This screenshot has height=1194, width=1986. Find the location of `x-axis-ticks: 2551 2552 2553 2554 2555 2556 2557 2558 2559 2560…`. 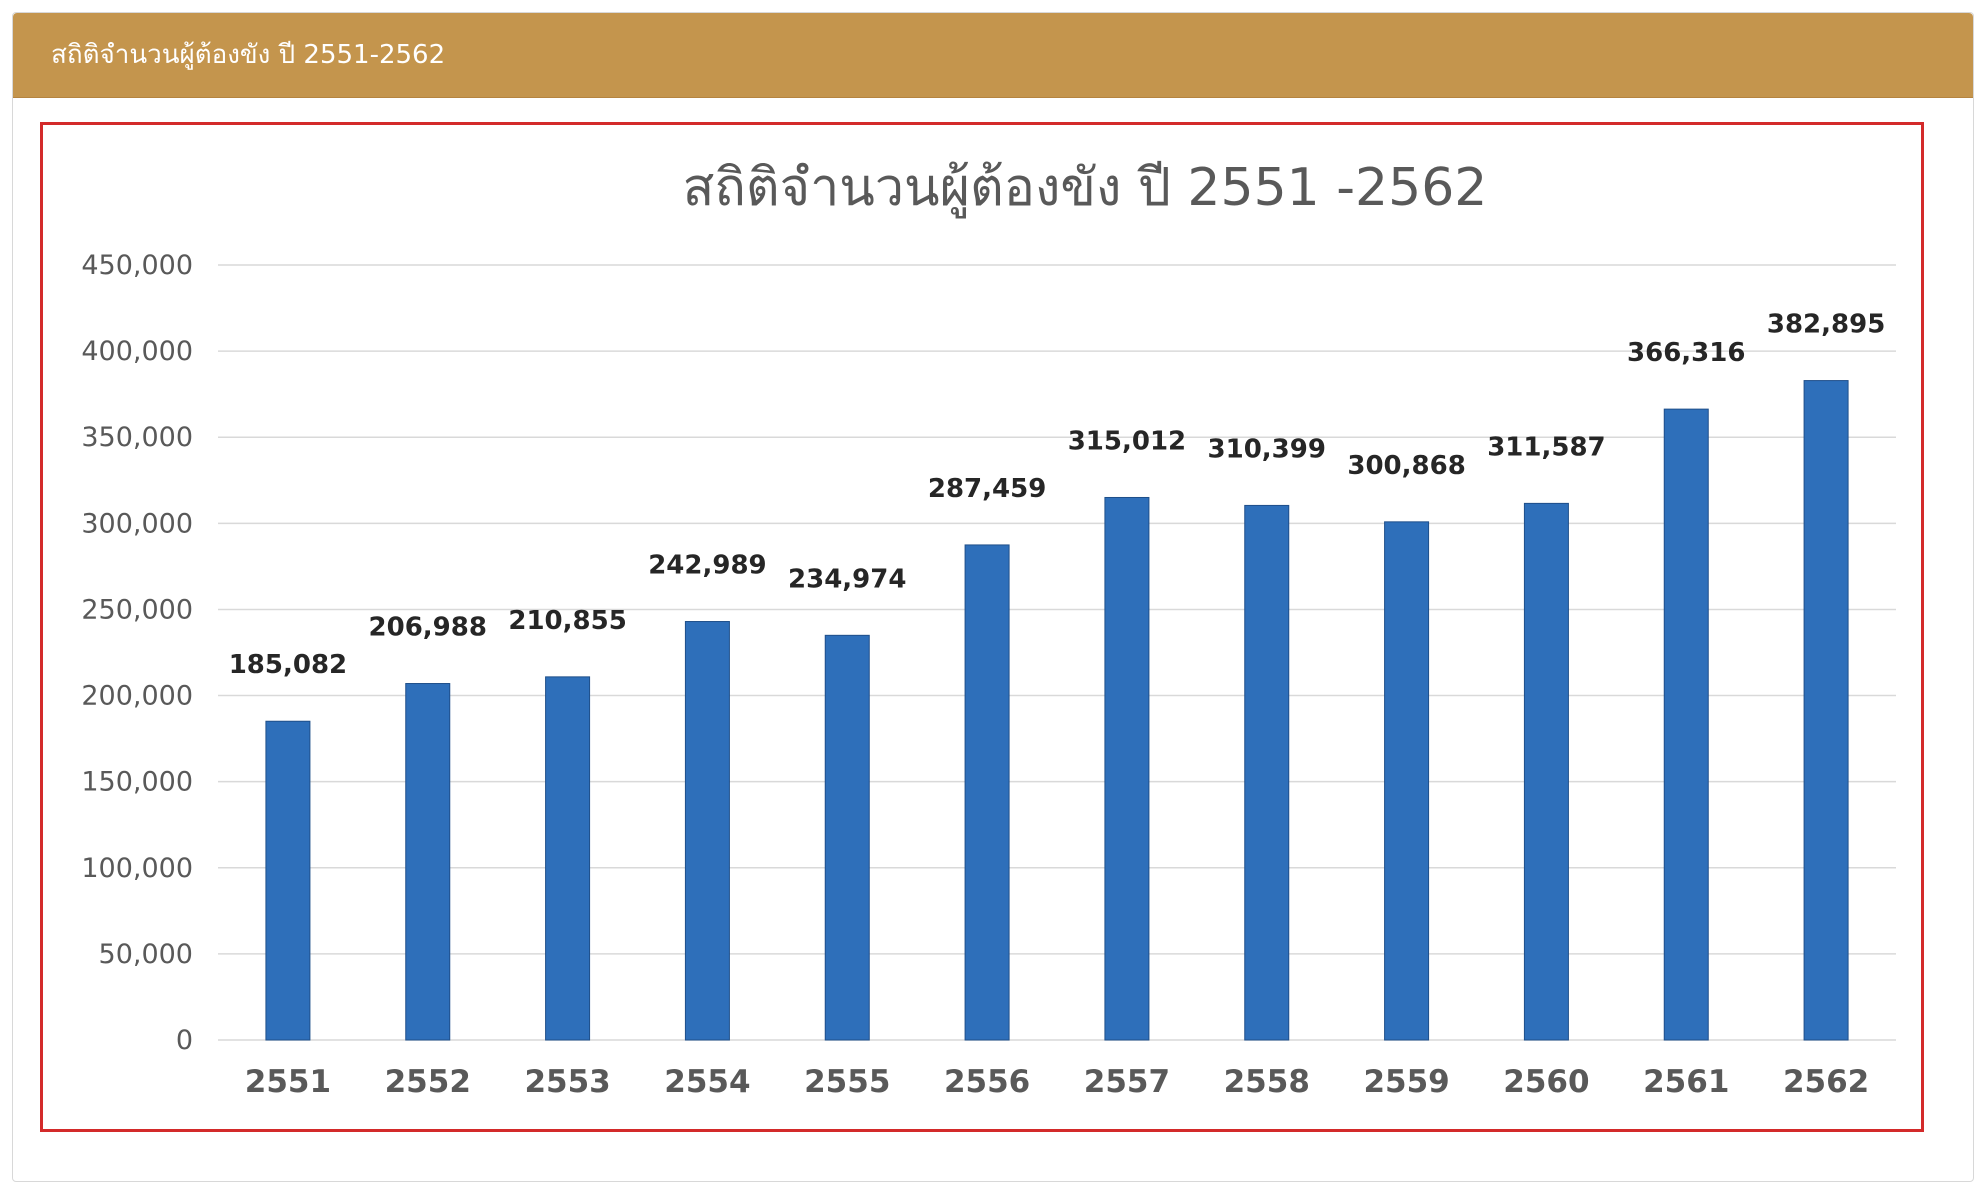

x-axis-ticks: 2551 2552 2553 2554 2555 2556 2557 2558 2559 2560… is located at coordinates (1057, 1082).